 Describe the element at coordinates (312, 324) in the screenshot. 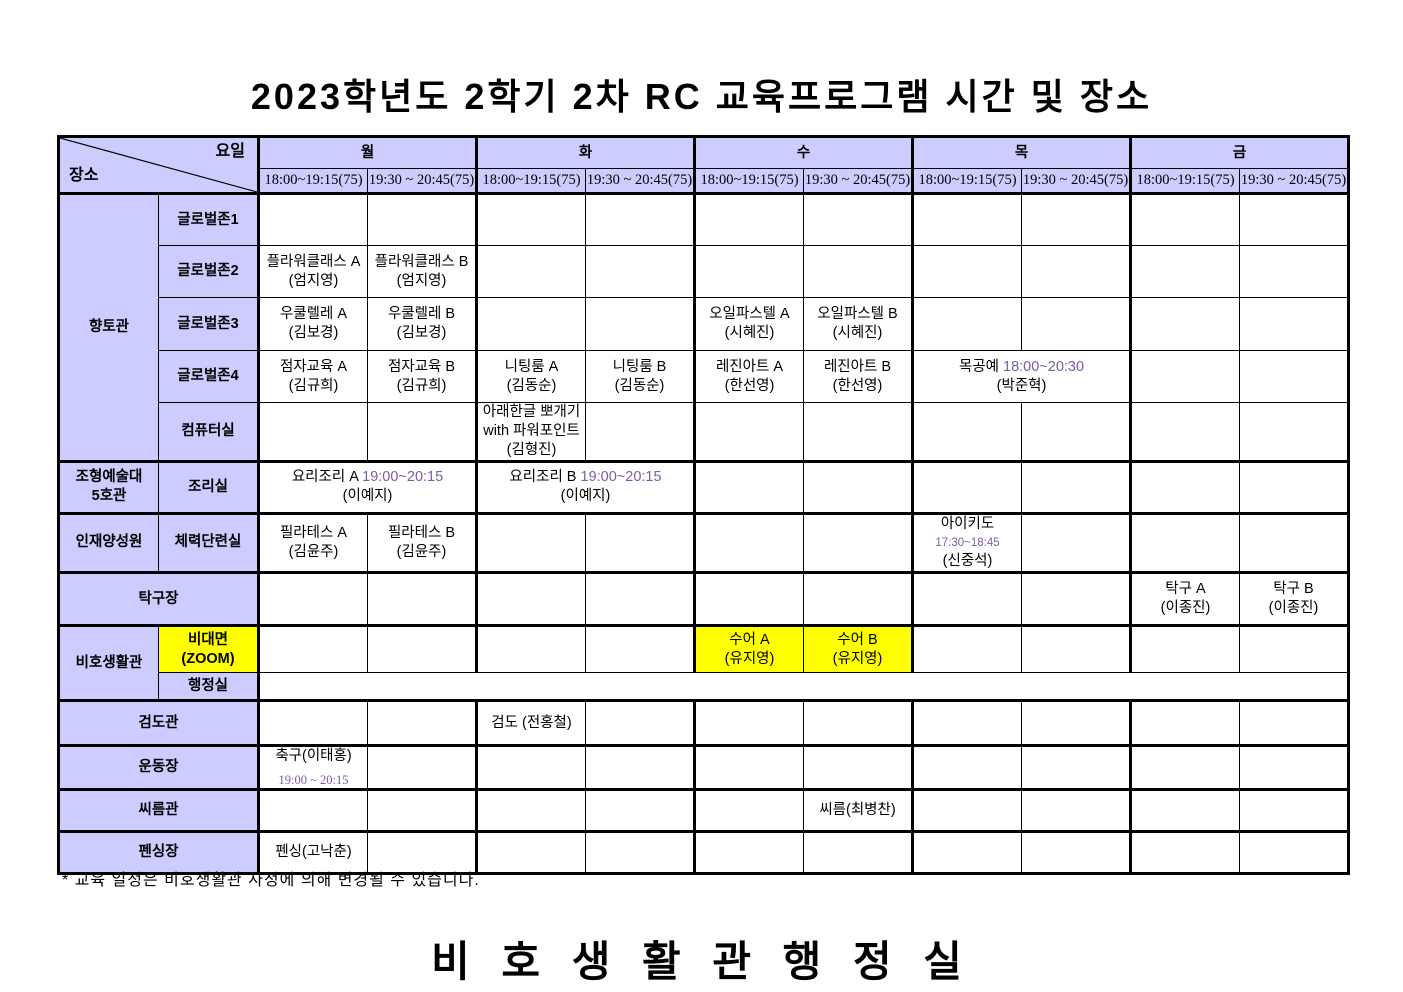

I see `cell-ukulele-a: 우쿨렐레 A (김보경)` at that location.